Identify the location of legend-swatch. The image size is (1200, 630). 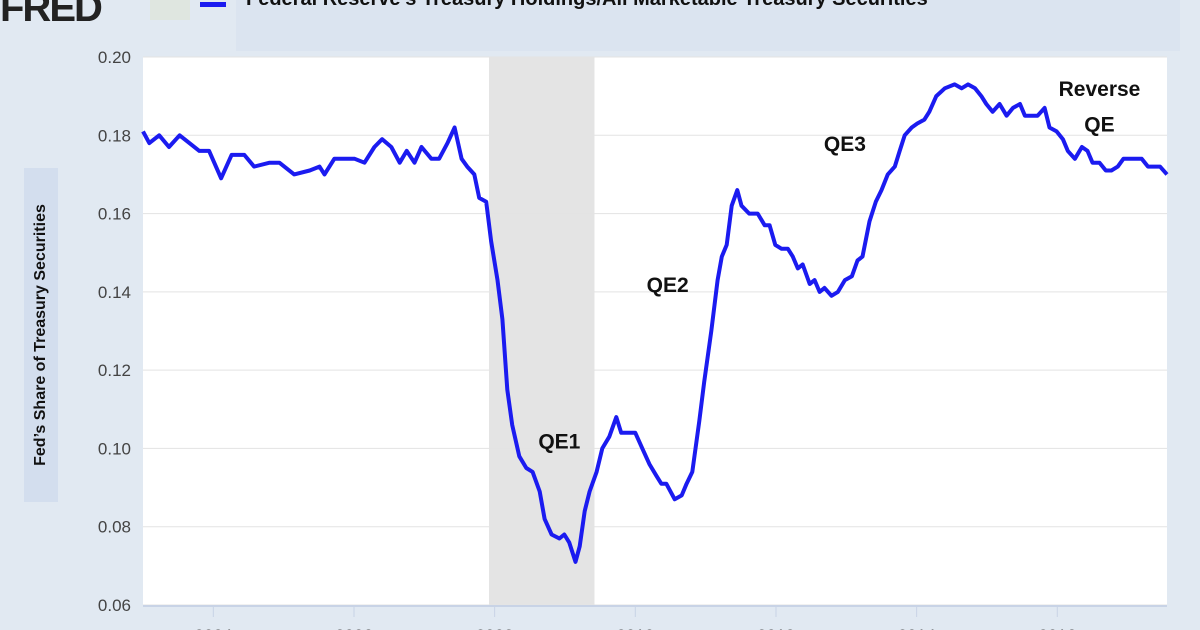
(213, 4).